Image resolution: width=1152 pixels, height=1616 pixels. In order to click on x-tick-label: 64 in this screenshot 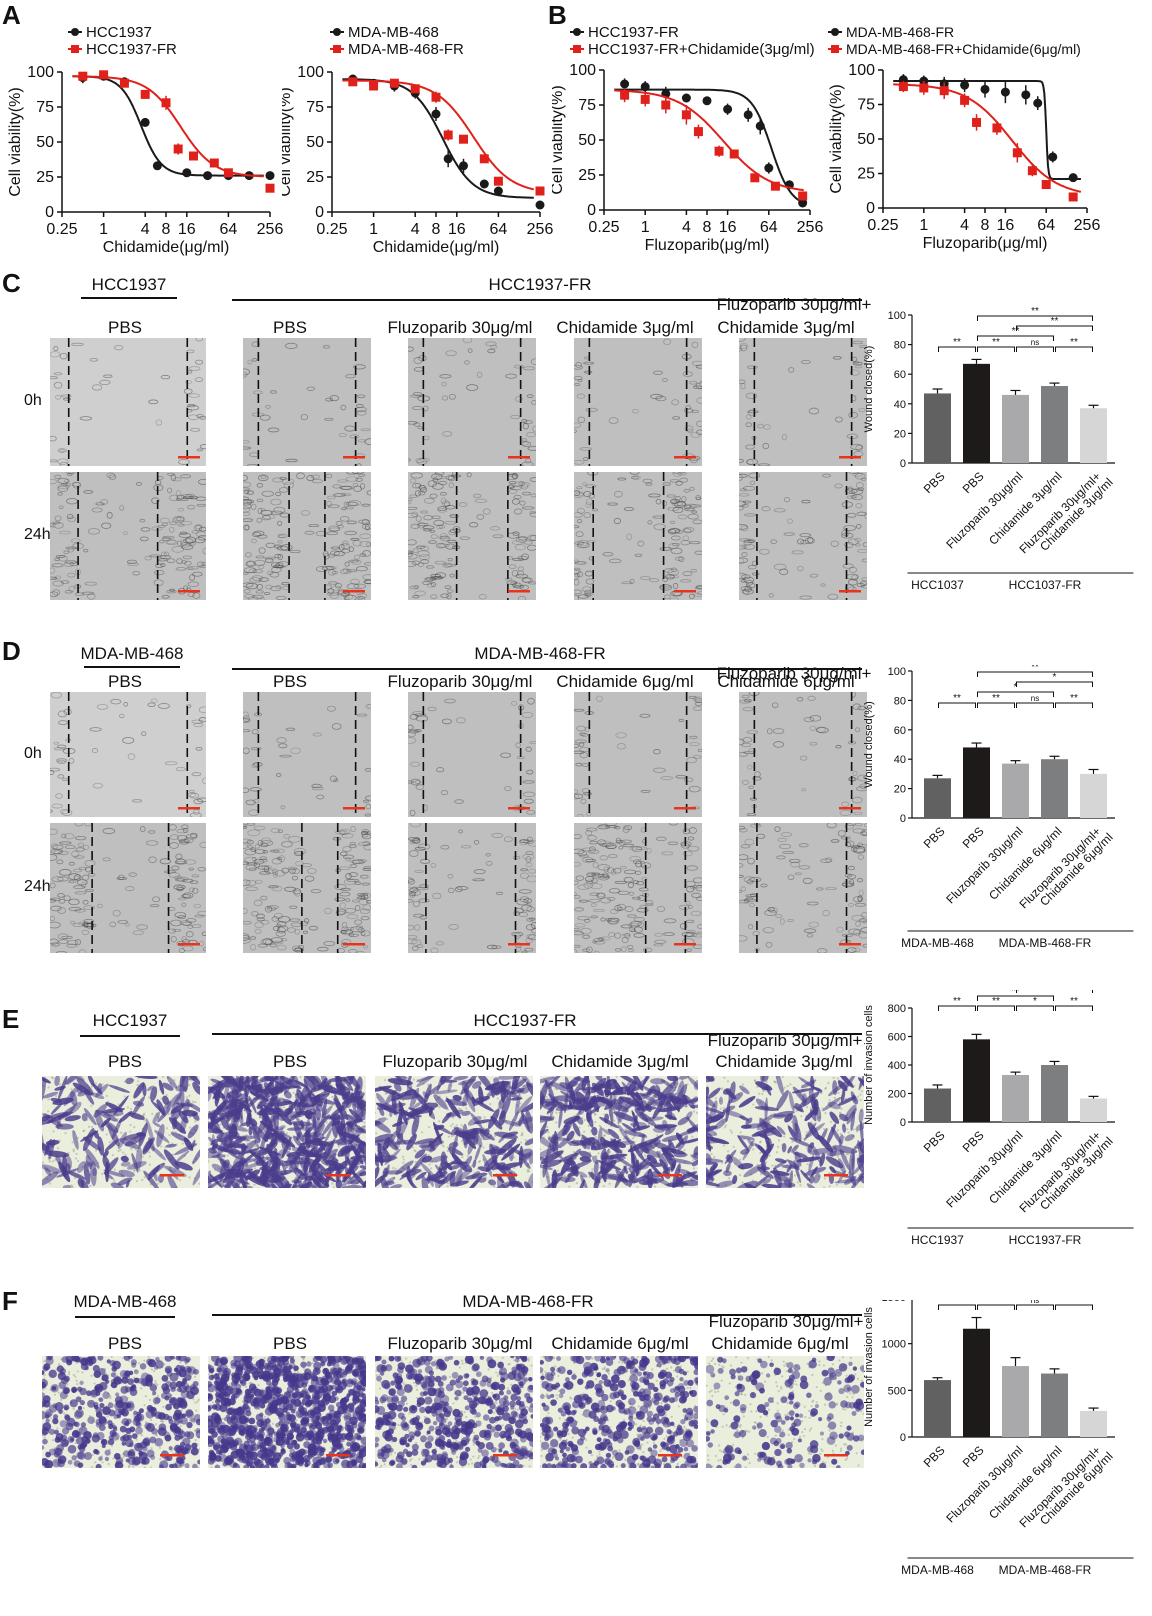, I will do `click(229, 229)`.